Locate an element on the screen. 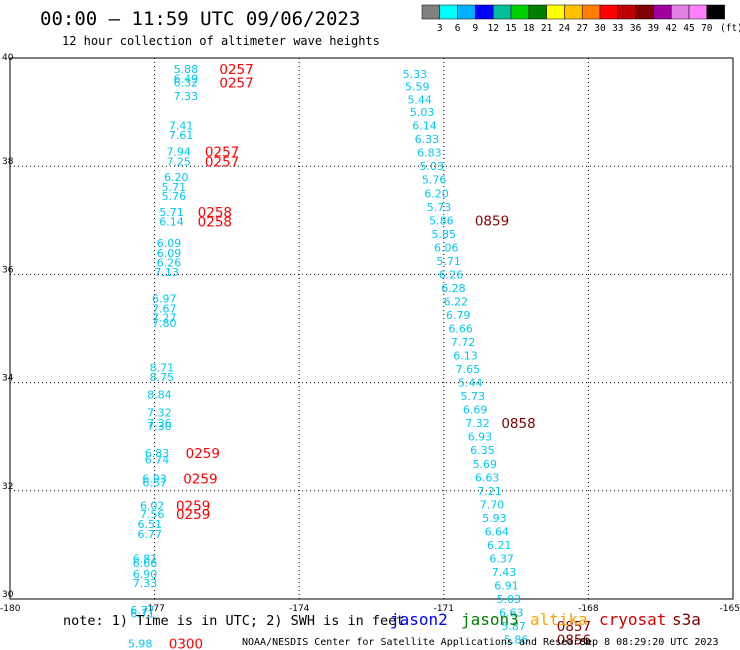 The image size is (740, 650). wave-height-value: 6.90 is located at coordinates (145, 574).